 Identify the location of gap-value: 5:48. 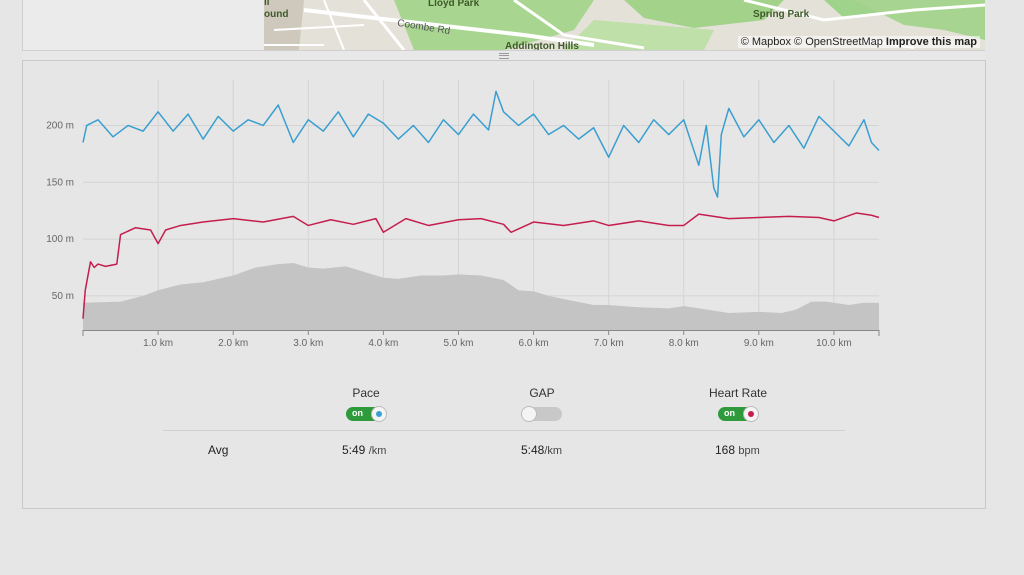
(533, 450).